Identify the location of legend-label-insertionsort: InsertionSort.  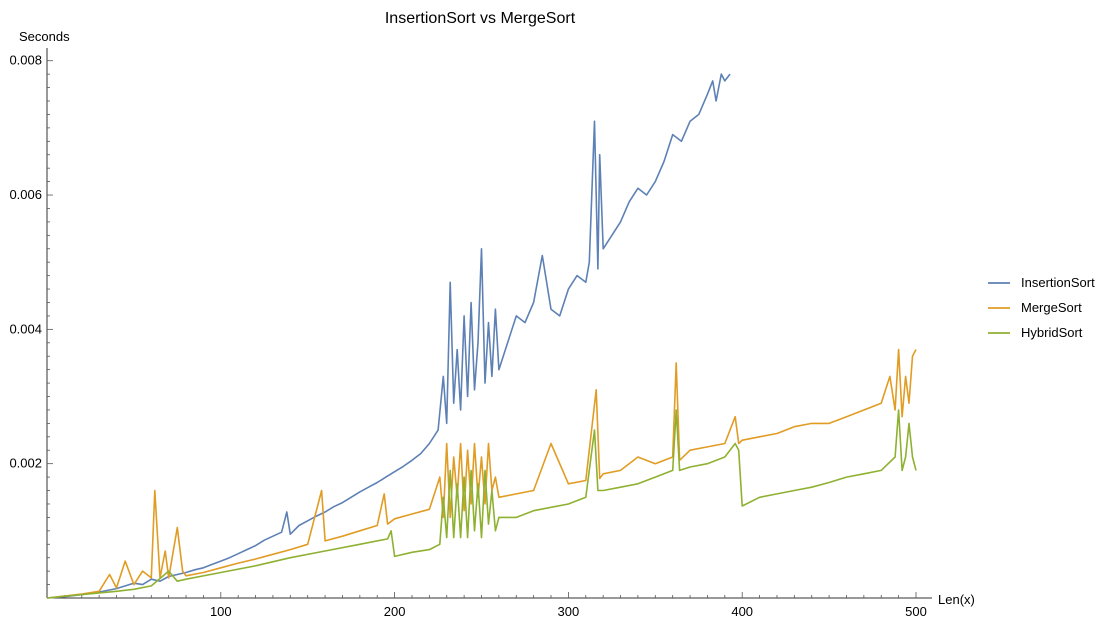
(1058, 282).